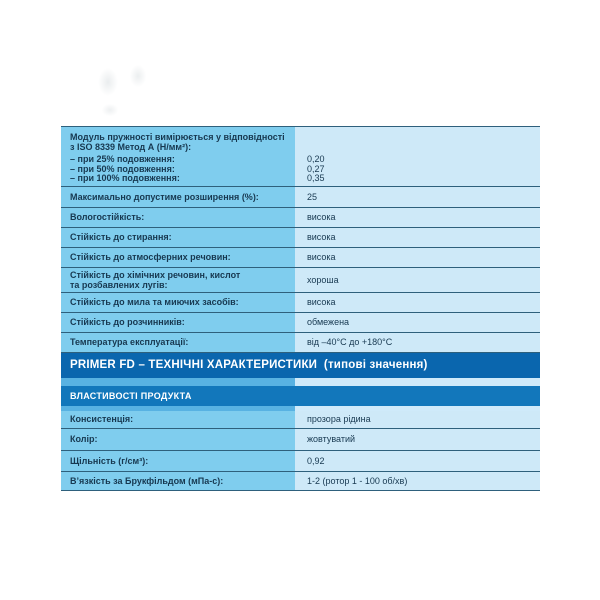 This screenshot has height=600, width=600. I want to click on table-row: Вологостійкість: висока, so click(300, 216).